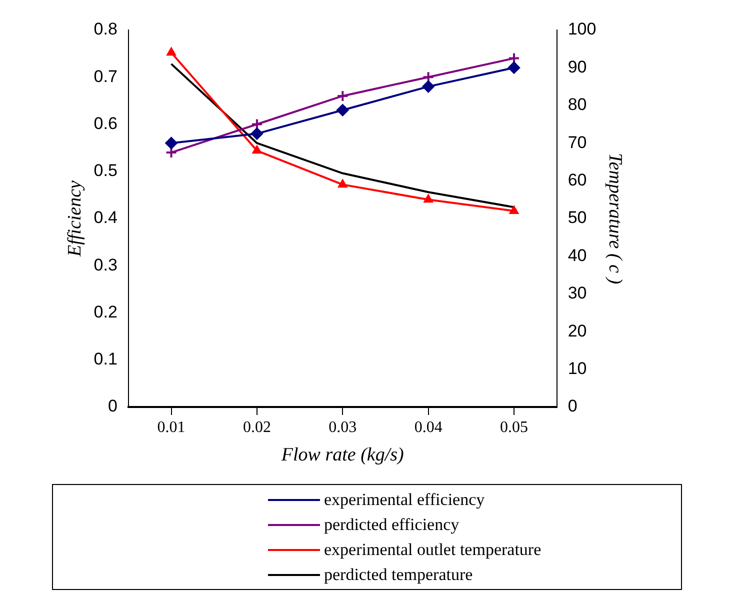 The width and height of the screenshot is (740, 611). What do you see at coordinates (106, 123) in the screenshot?
I see `y-tick-label: 0.6` at bounding box center [106, 123].